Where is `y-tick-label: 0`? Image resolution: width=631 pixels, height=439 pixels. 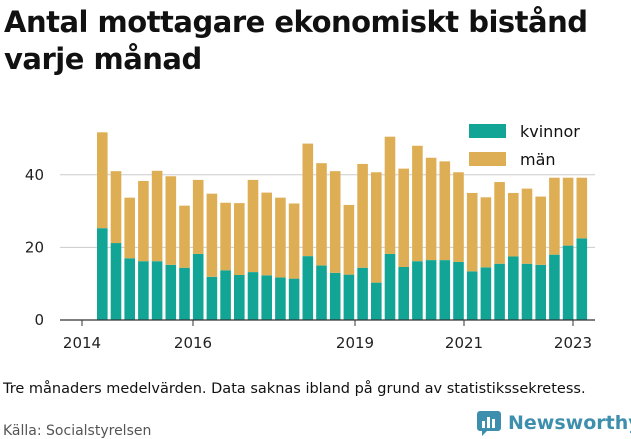
y-tick-label: 0 is located at coordinates (39, 320).